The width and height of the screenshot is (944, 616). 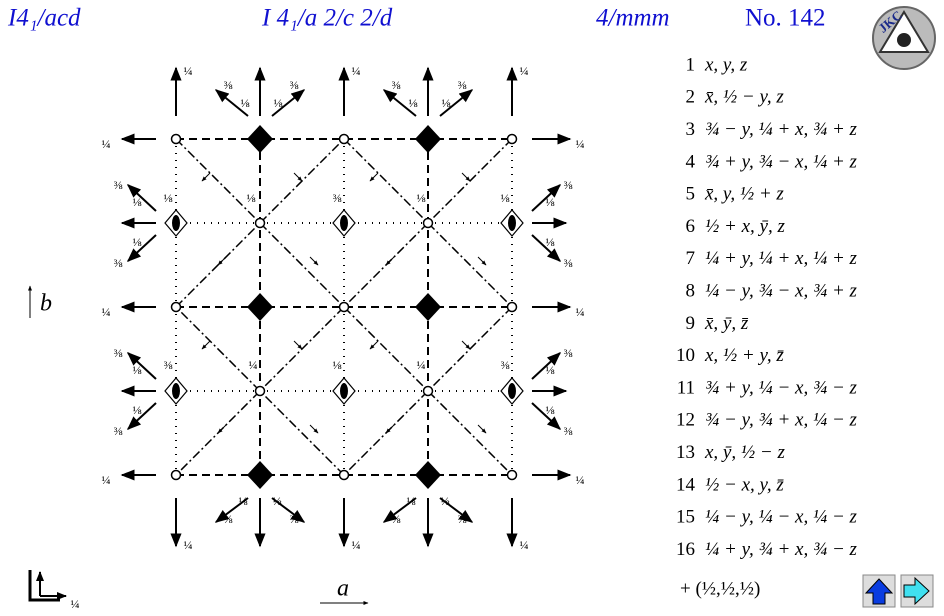 What do you see at coordinates (691, 226) in the screenshot?
I see `op-number: 6` at bounding box center [691, 226].